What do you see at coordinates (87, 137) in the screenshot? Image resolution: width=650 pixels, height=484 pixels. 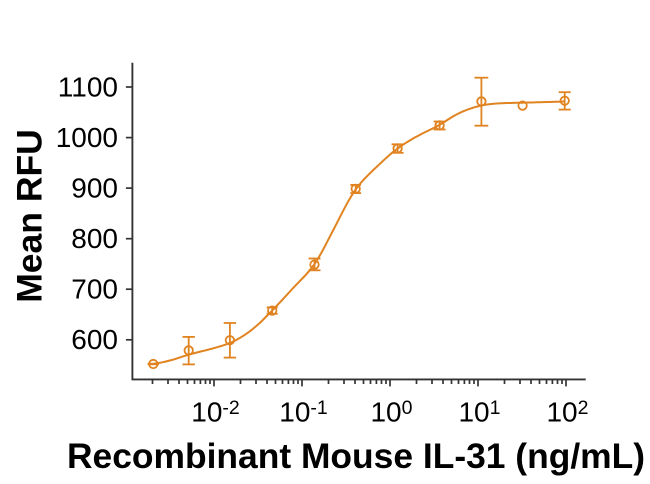 I see `svg-text: 1000` at bounding box center [87, 137].